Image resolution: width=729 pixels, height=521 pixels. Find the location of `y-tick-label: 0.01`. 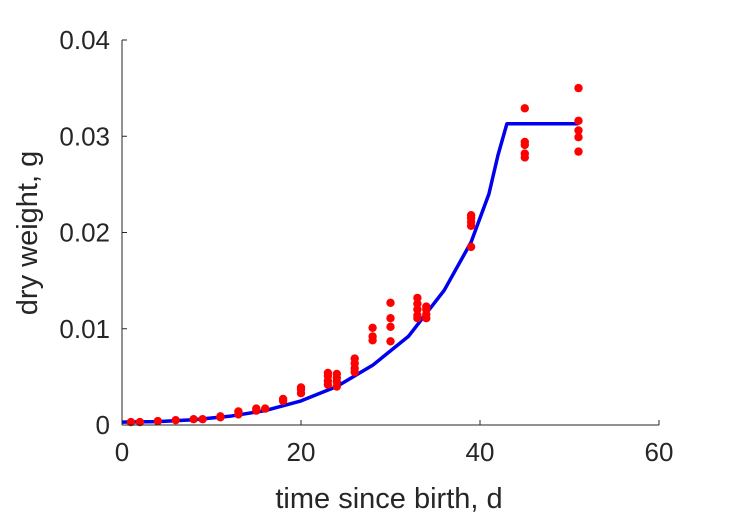

y-tick-label: 0.01 is located at coordinates (84, 329).